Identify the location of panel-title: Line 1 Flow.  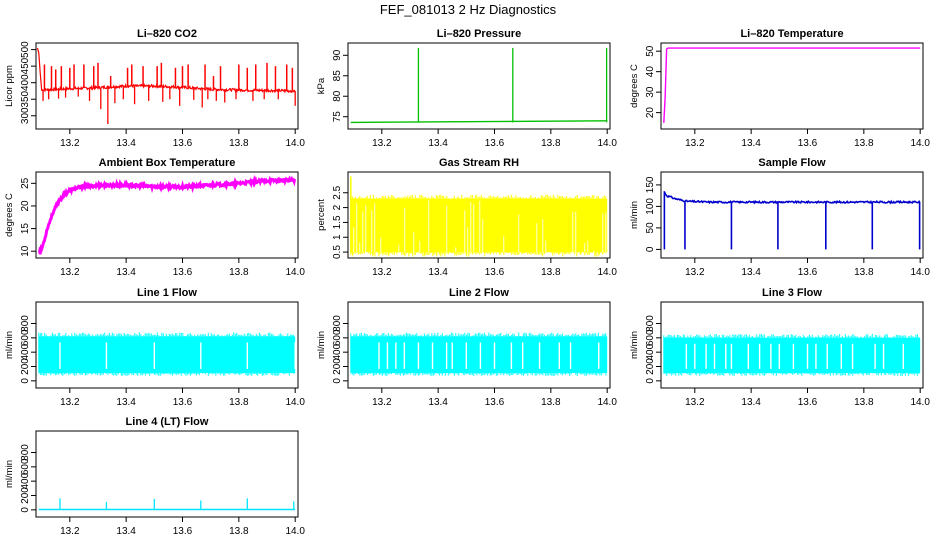
(167, 293).